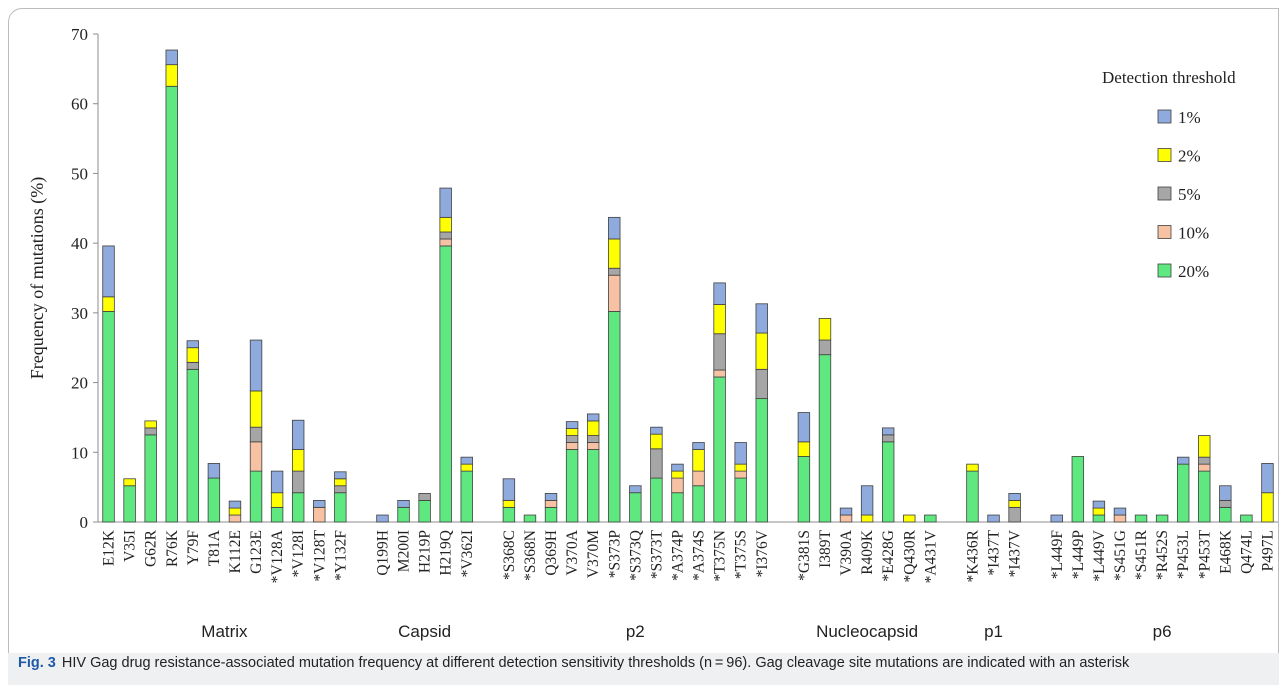 This screenshot has width=1281, height=689. What do you see at coordinates (425, 551) in the screenshot?
I see `category-label: H219P` at bounding box center [425, 551].